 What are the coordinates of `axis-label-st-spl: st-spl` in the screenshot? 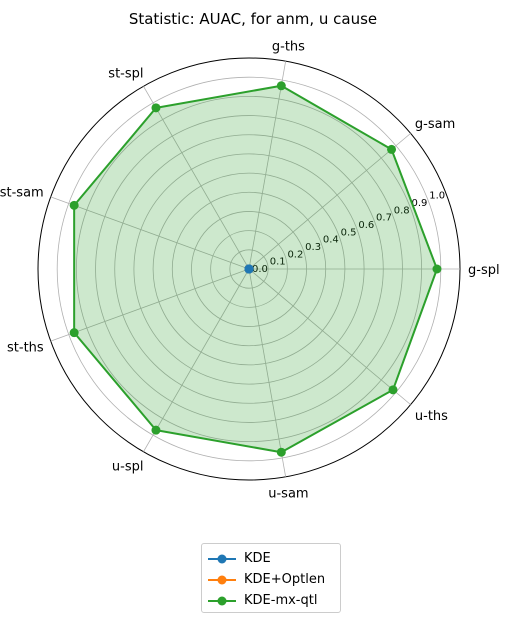 It's located at (125, 73).